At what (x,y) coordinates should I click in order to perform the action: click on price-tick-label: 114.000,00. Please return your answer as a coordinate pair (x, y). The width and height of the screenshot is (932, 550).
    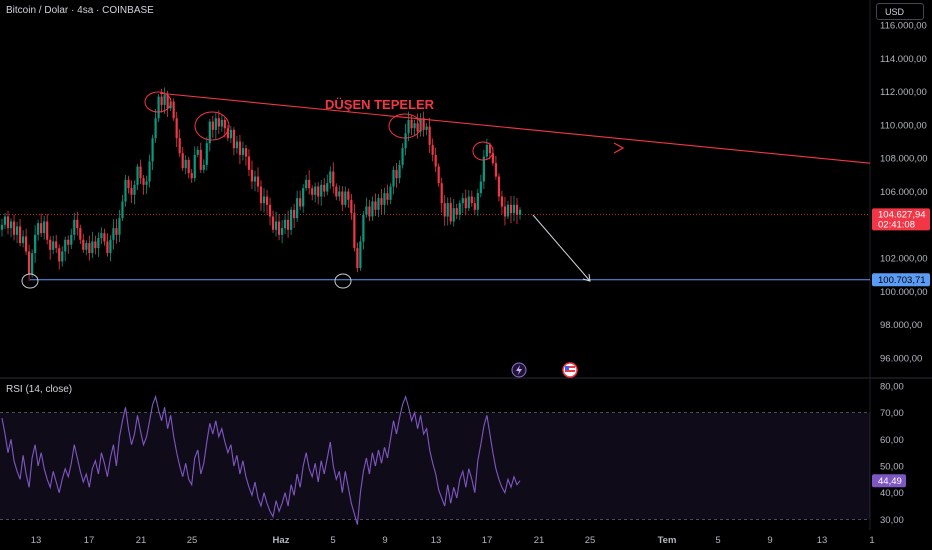
    Looking at the image, I should click on (903, 59).